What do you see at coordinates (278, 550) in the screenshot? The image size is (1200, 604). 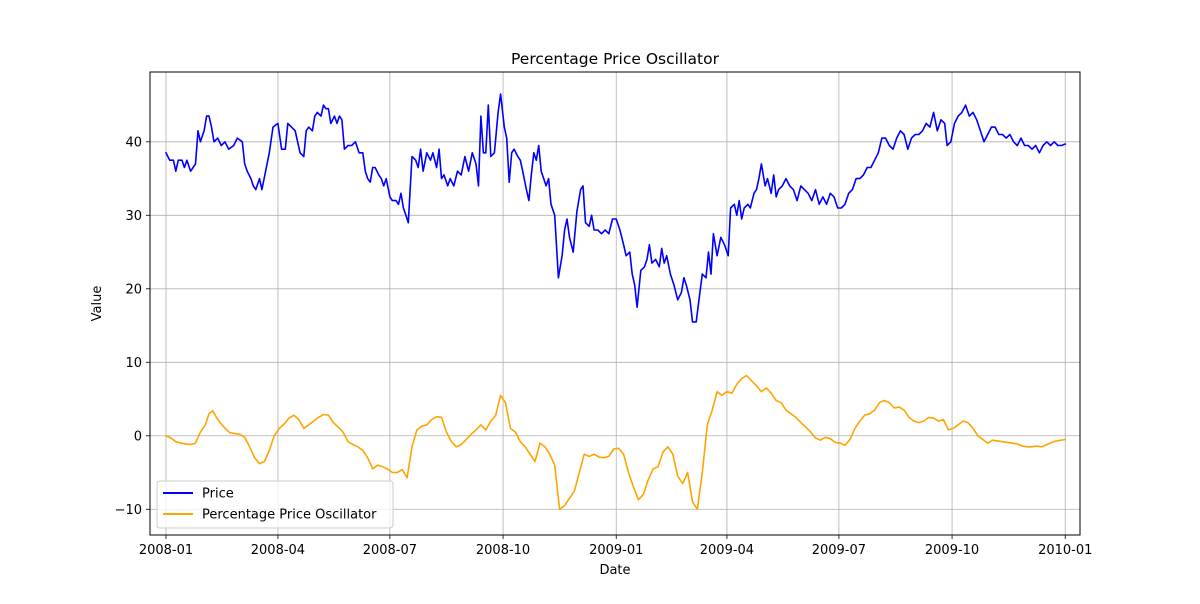 I see `x-tick-label: 2008-04` at bounding box center [278, 550].